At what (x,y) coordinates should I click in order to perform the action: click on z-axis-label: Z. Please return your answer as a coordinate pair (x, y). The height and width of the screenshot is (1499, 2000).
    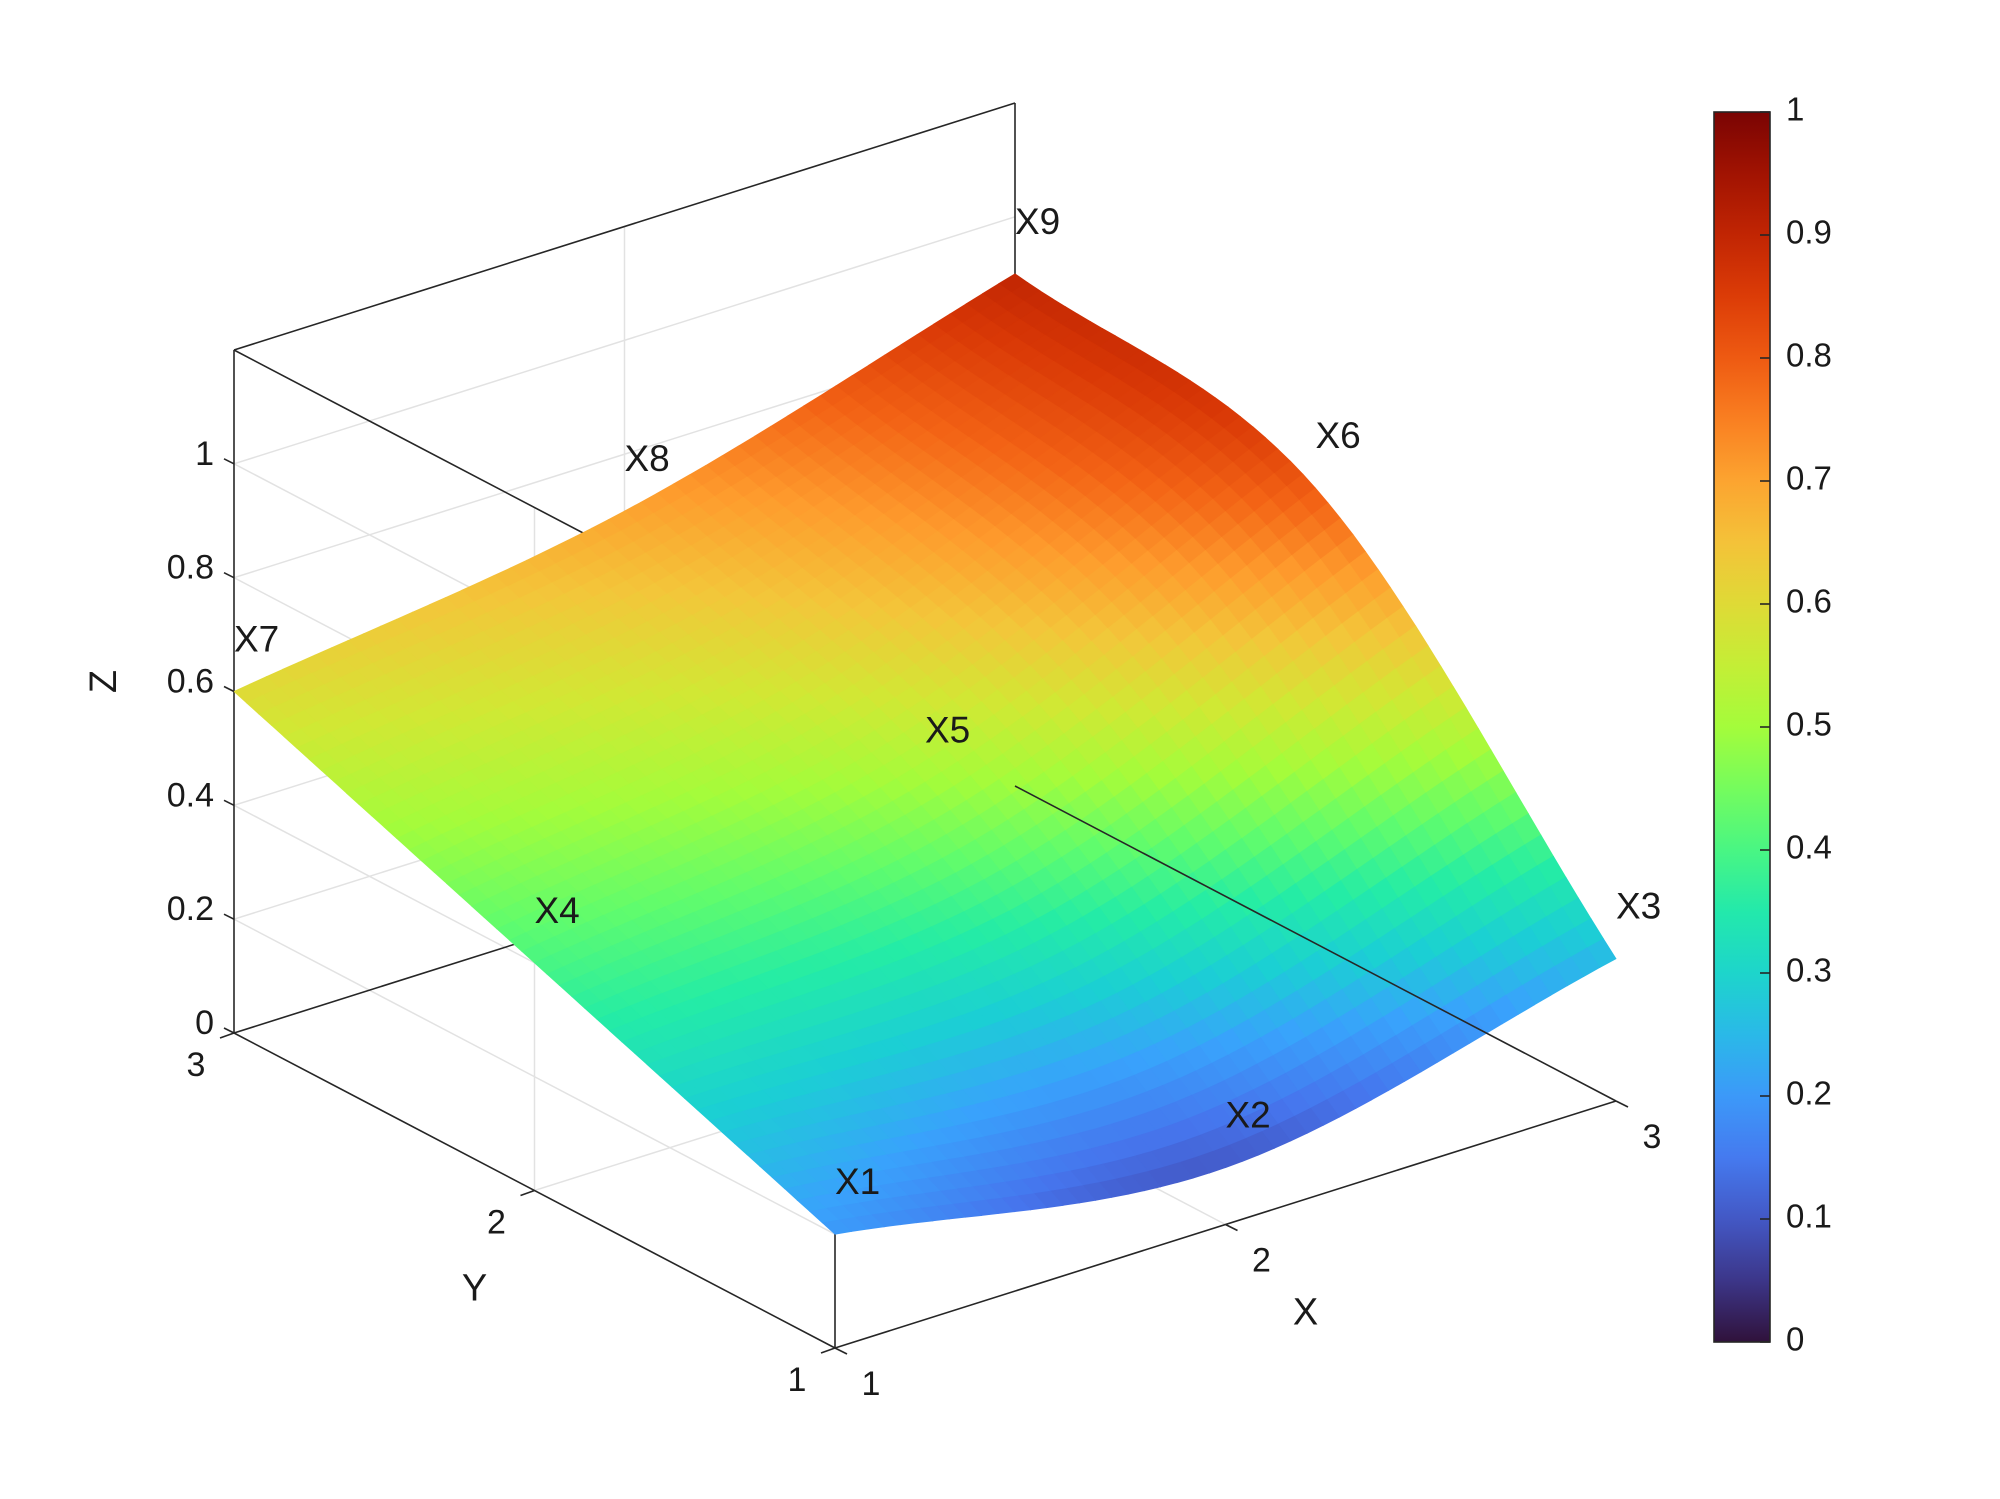
    Looking at the image, I should click on (104, 681).